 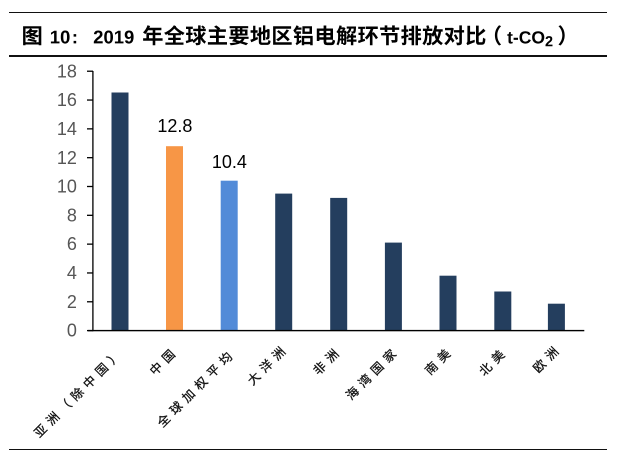 What do you see at coordinates (67, 71) in the screenshot?
I see `svg-text: 18` at bounding box center [67, 71].